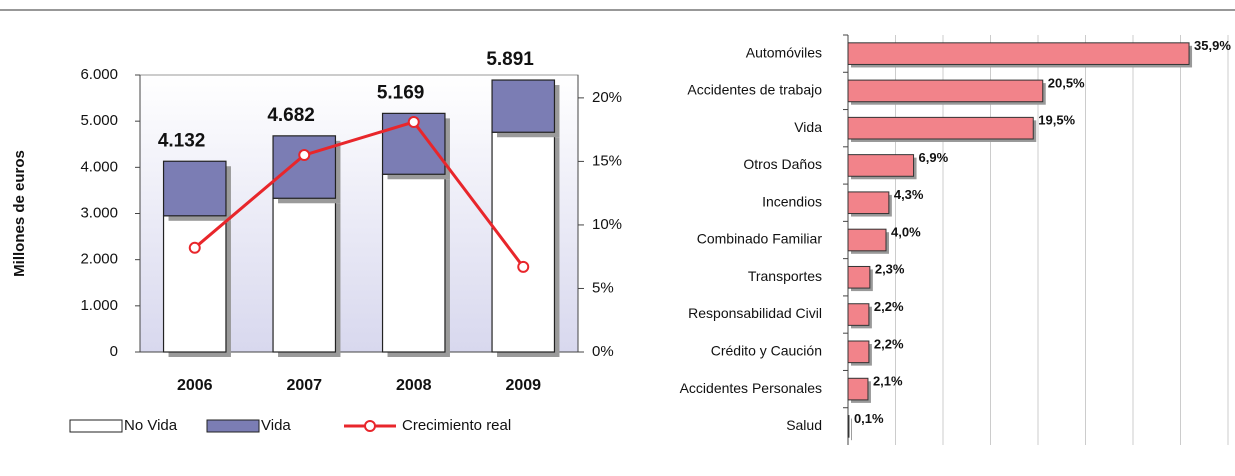 The width and height of the screenshot is (1235, 476). Describe the element at coordinates (99, 74) in the screenshot. I see `y-tick-label: 6.000` at that location.